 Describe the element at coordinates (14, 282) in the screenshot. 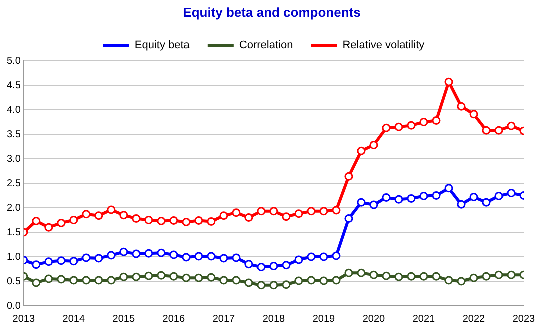

I see `y-tick-label: 0.5` at that location.